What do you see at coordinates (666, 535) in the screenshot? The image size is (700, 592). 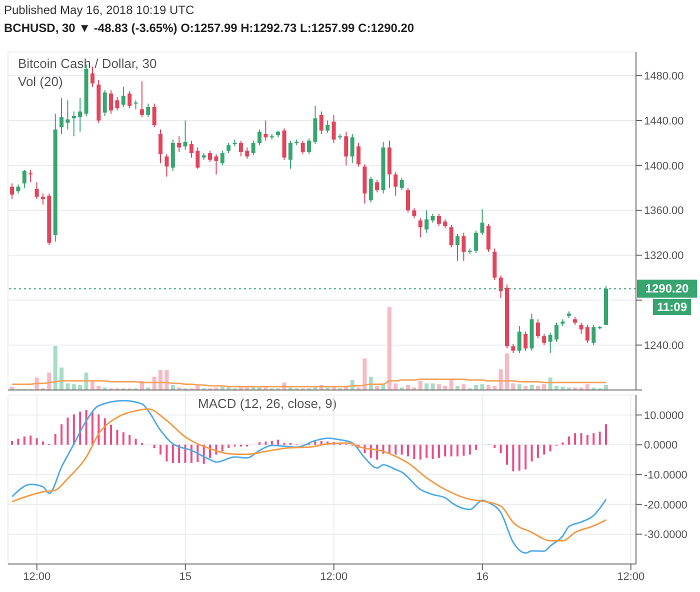 I see `y-tick-label: -30.0000` at bounding box center [666, 535].